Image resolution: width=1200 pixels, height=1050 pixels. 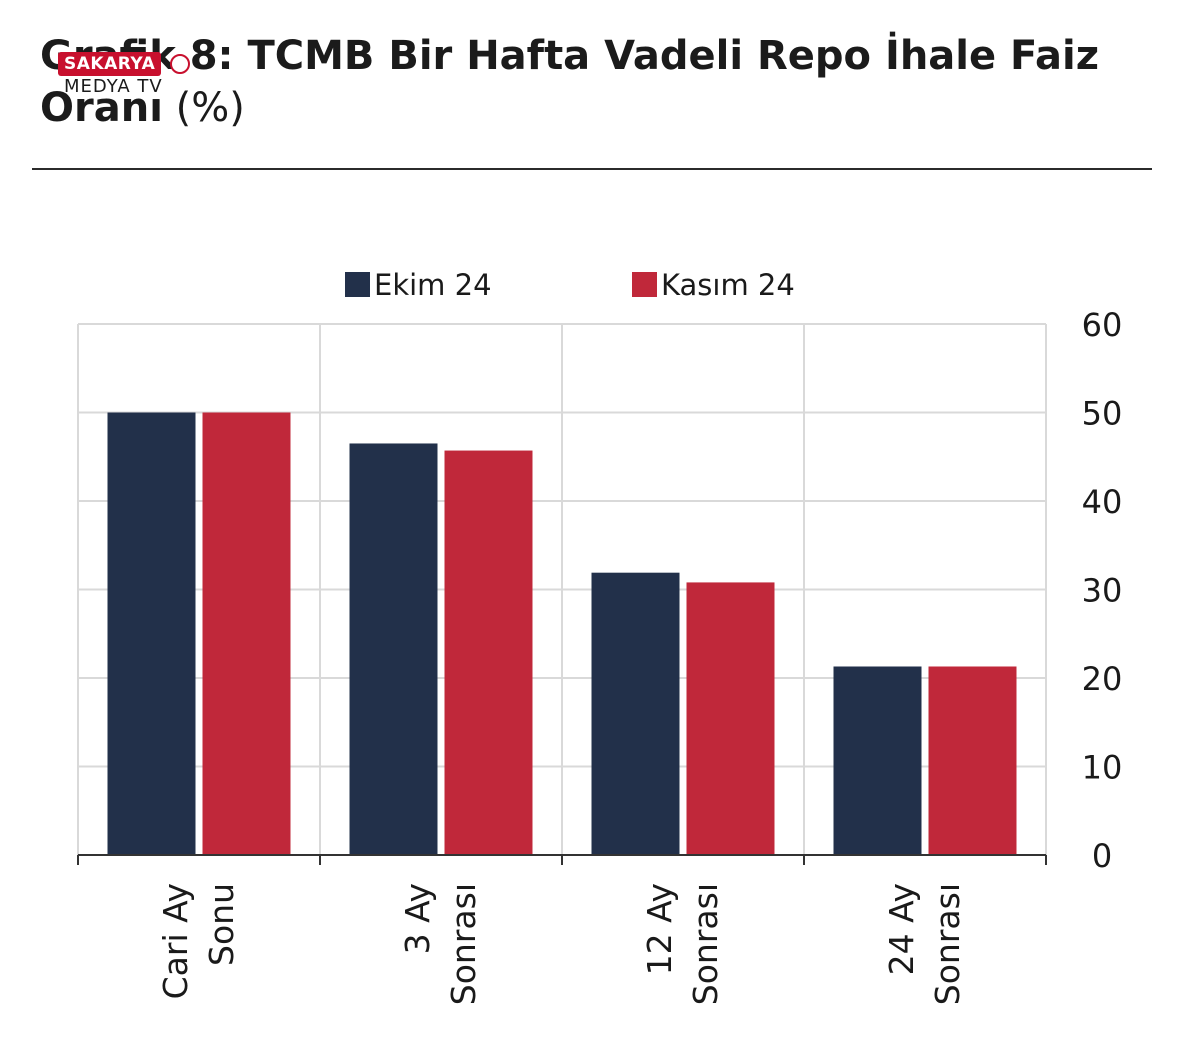 What do you see at coordinates (1102, 856) in the screenshot?
I see `y-tick-label-0: 0` at bounding box center [1102, 856].